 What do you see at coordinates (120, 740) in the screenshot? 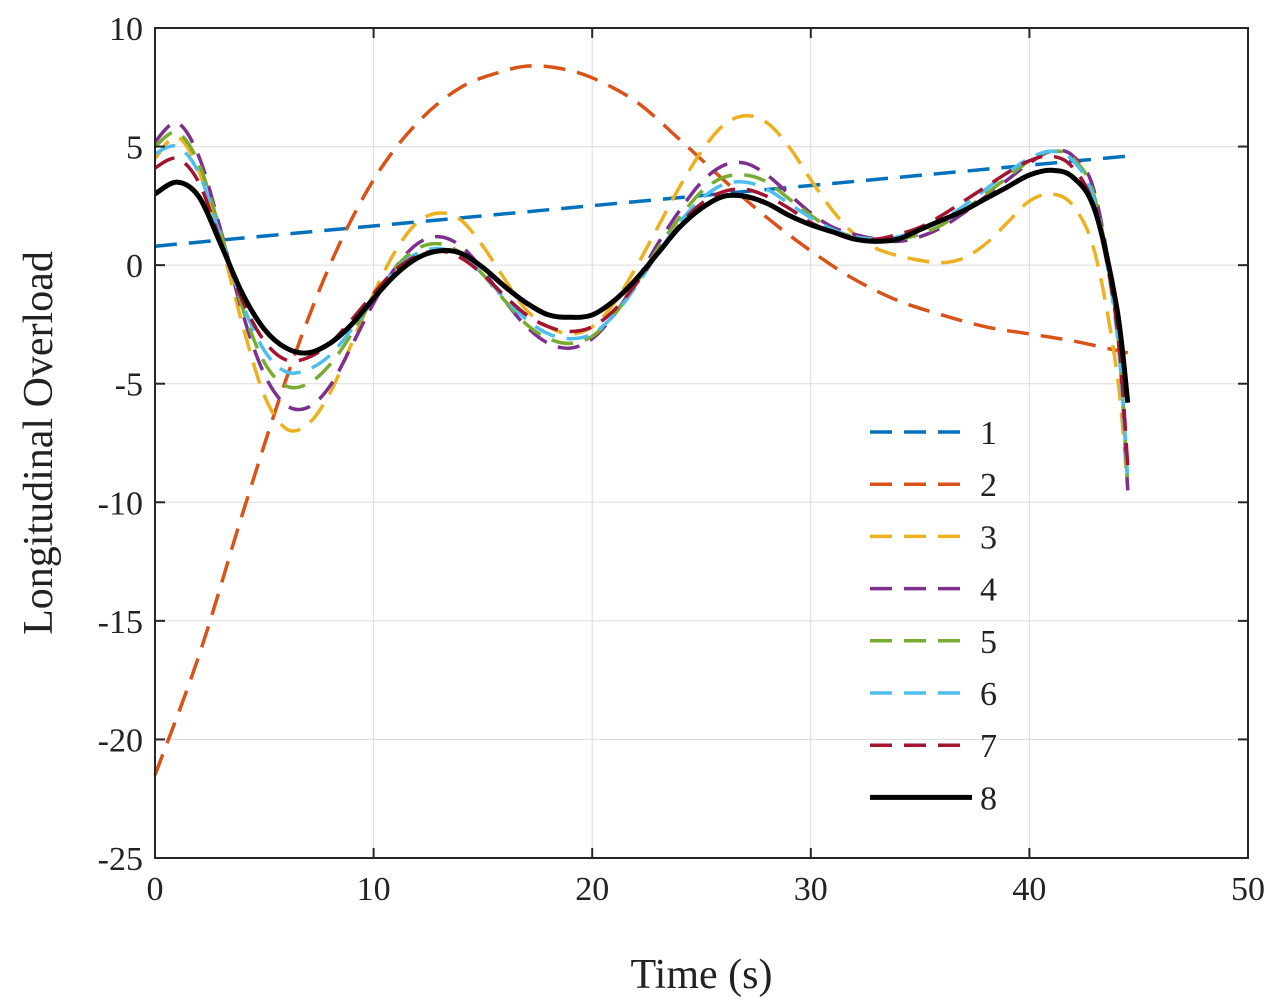
I see `y-tick-label: -20` at bounding box center [120, 740].